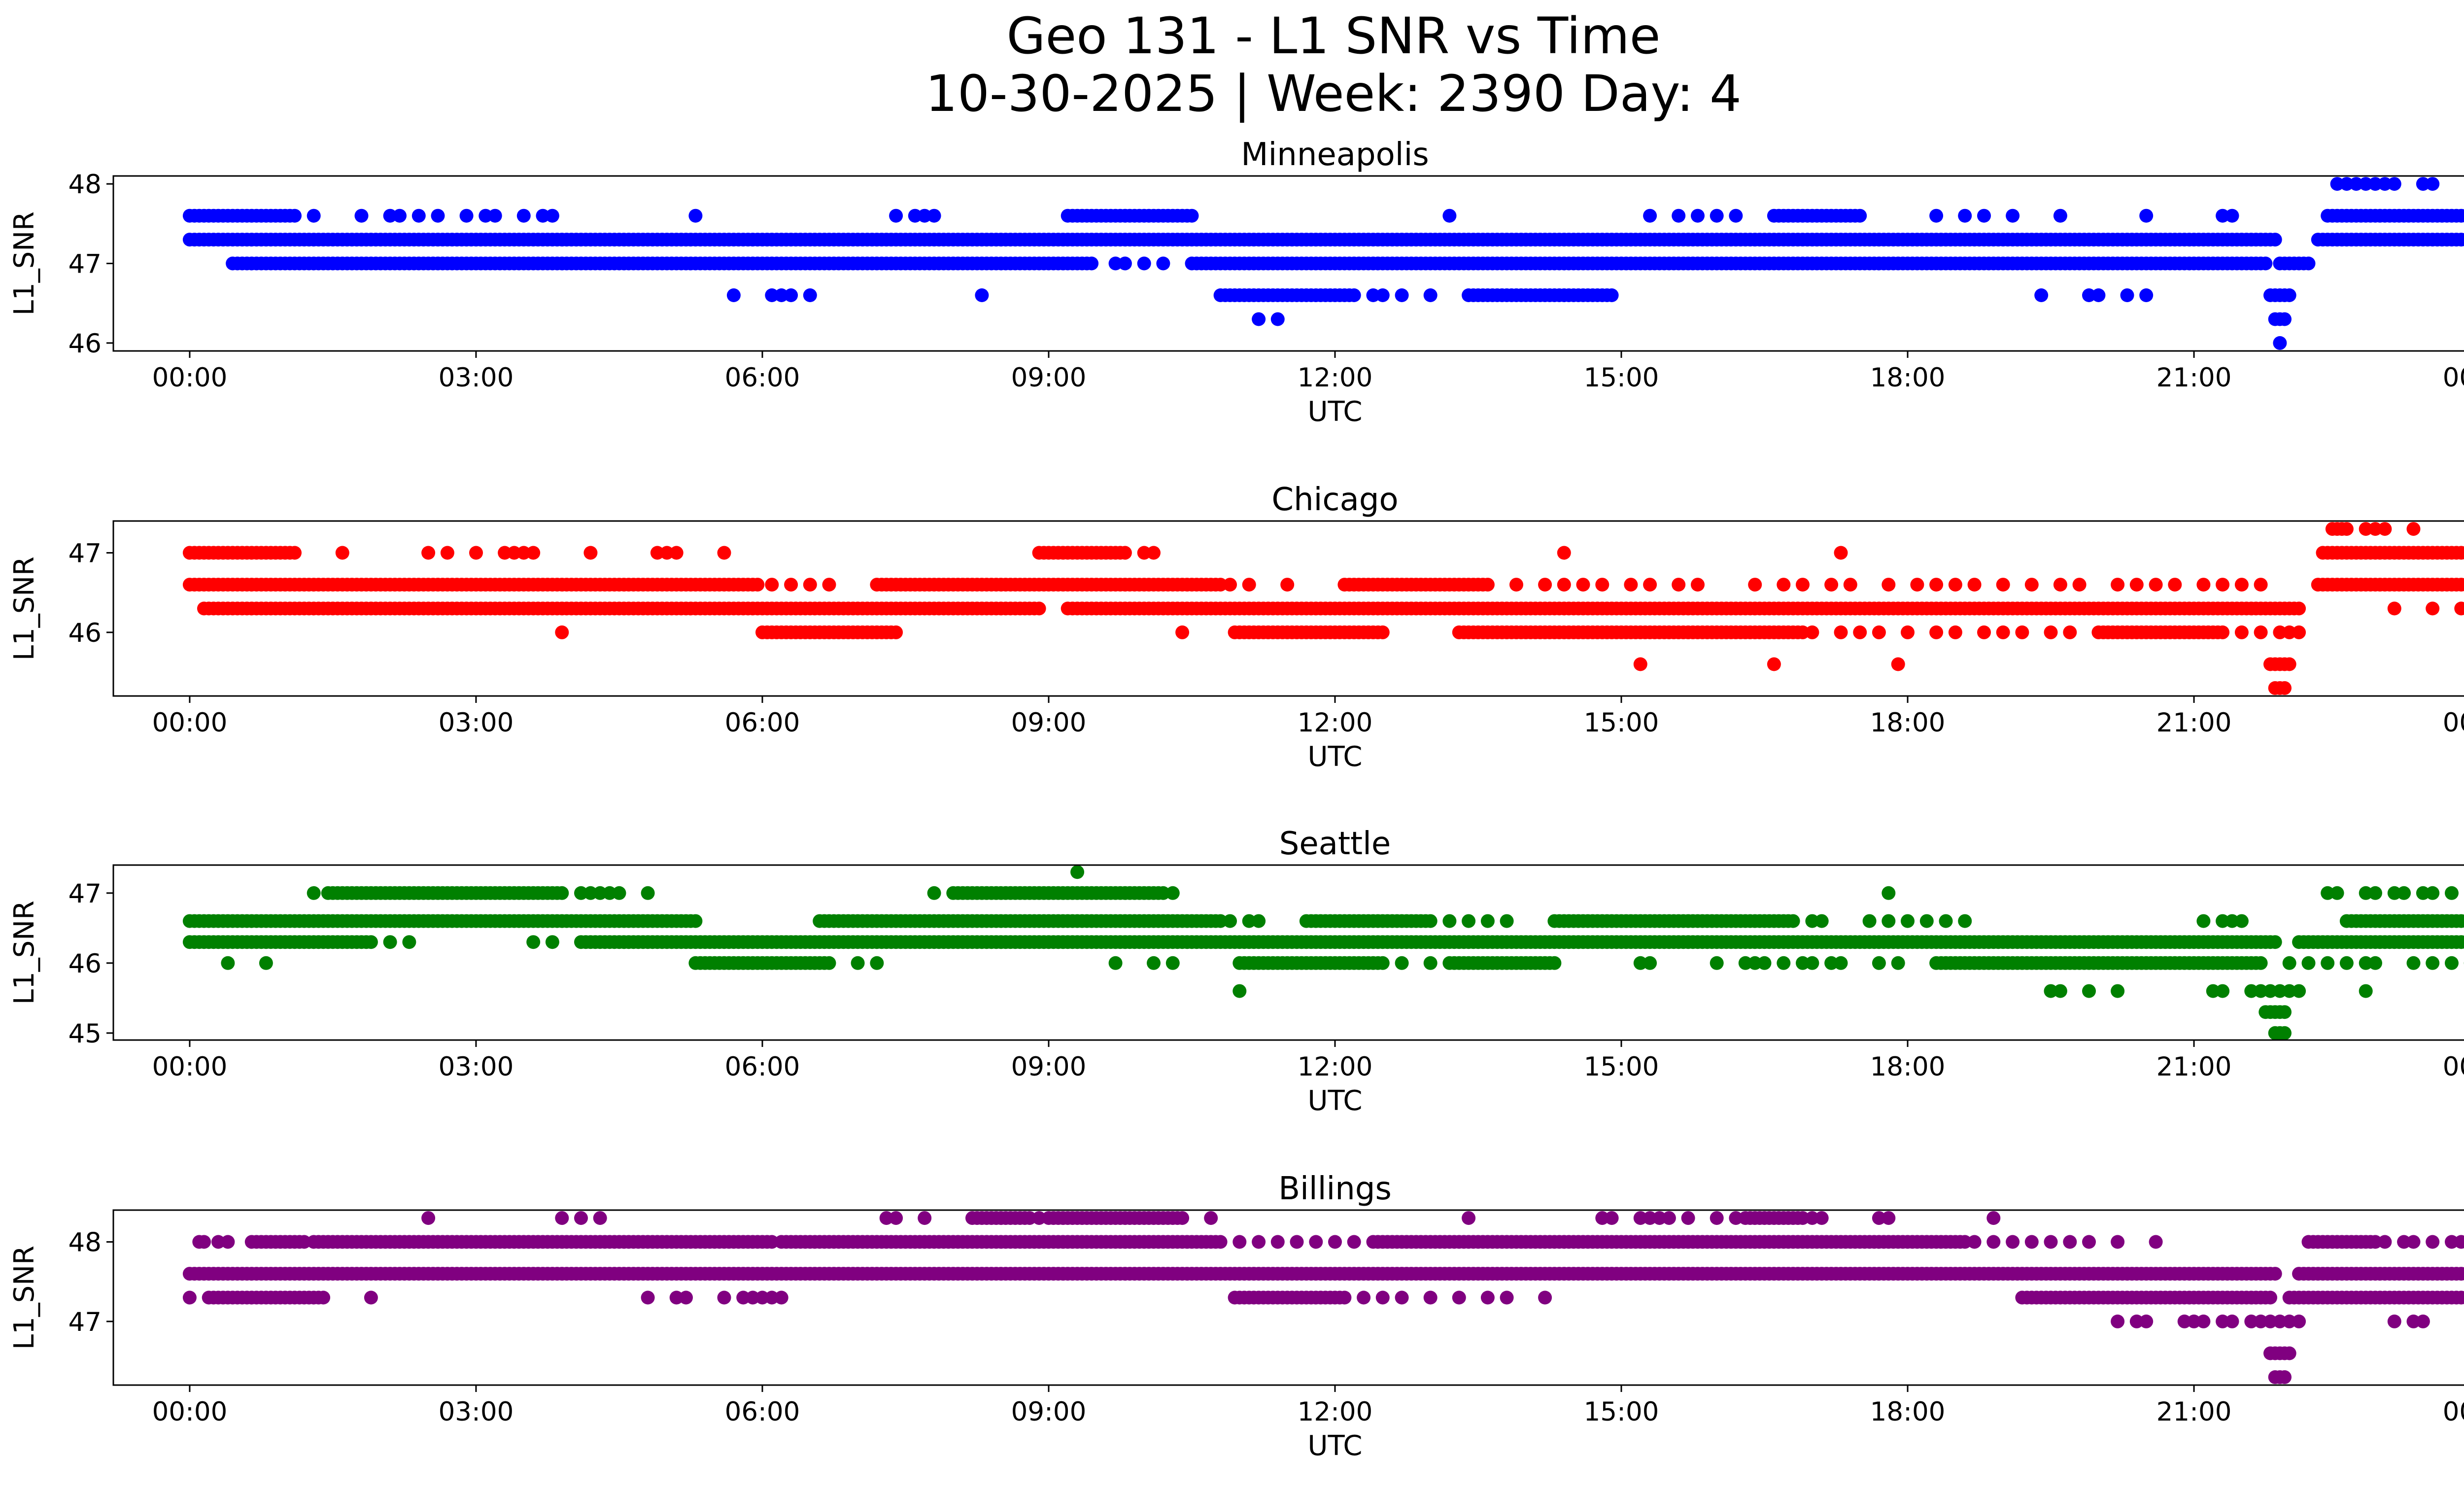 The height and width of the screenshot is (1495, 2464). What do you see at coordinates (85, 554) in the screenshot?
I see `chicago-ytick-label: 47` at bounding box center [85, 554].